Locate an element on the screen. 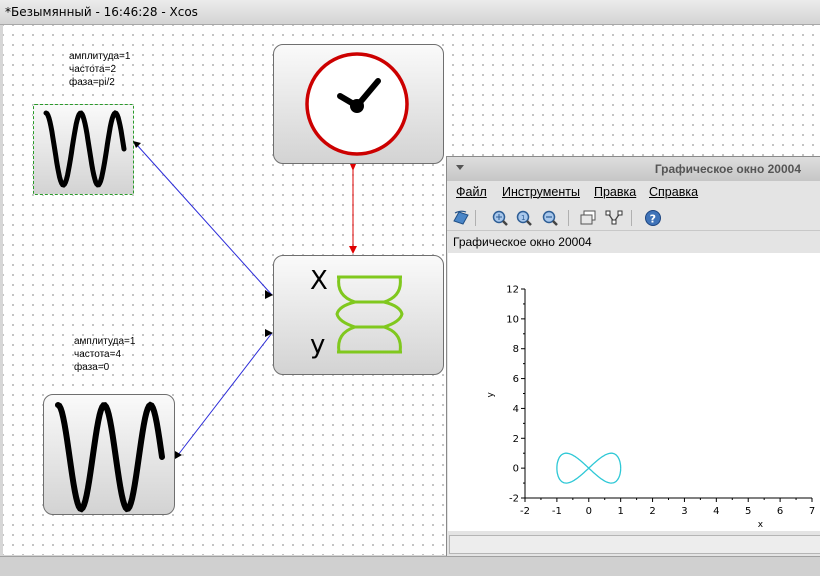 The image size is (820, 576). sine2-amplitude-label: амплитуда=1 is located at coordinates (105, 341).